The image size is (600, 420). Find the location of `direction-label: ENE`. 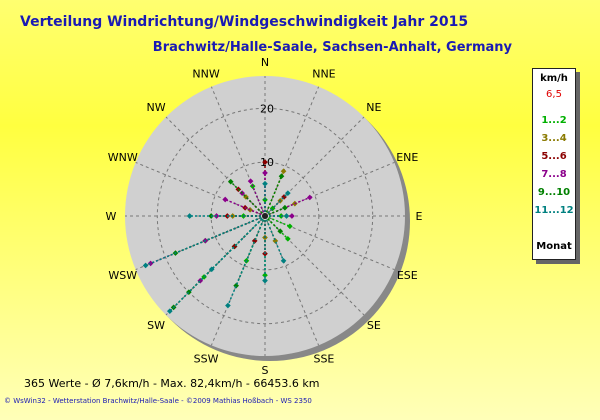

direction-label: ENE is located at coordinates (407, 157).